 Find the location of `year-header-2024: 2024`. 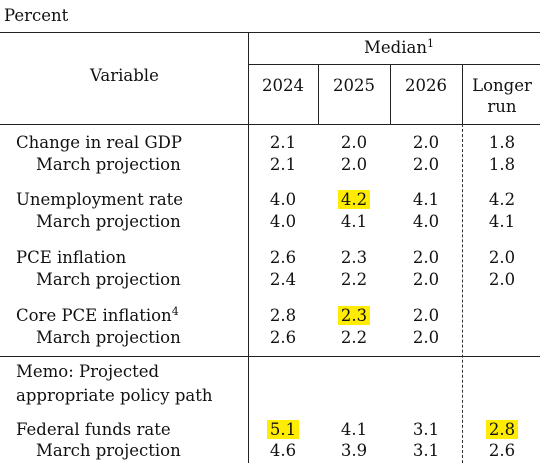

year-header-2024: 2024 is located at coordinates (283, 85).